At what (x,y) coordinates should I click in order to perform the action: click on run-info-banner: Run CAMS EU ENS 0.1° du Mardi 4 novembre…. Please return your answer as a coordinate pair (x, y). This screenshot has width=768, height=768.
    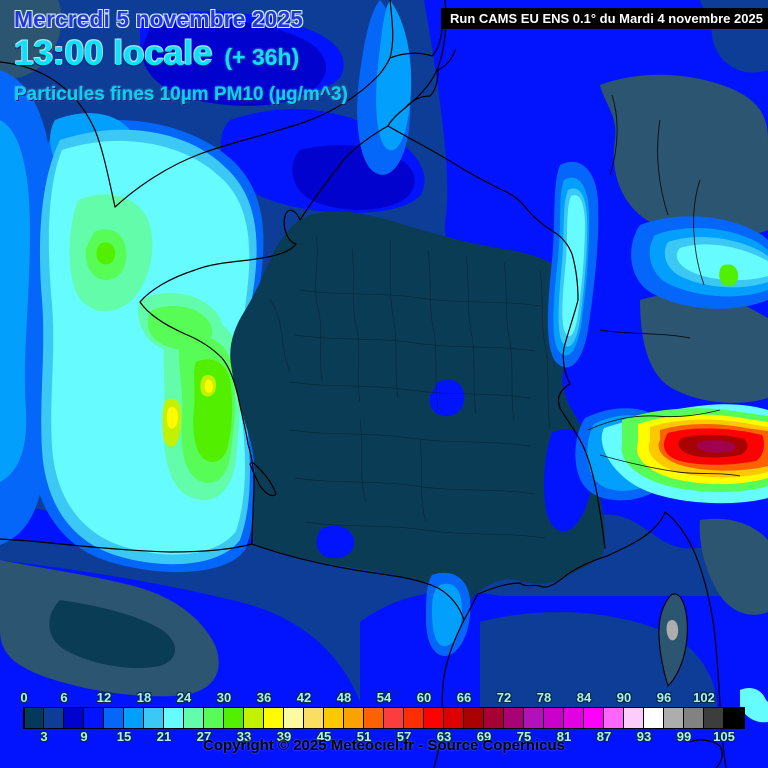
    Looking at the image, I should click on (604, 18).